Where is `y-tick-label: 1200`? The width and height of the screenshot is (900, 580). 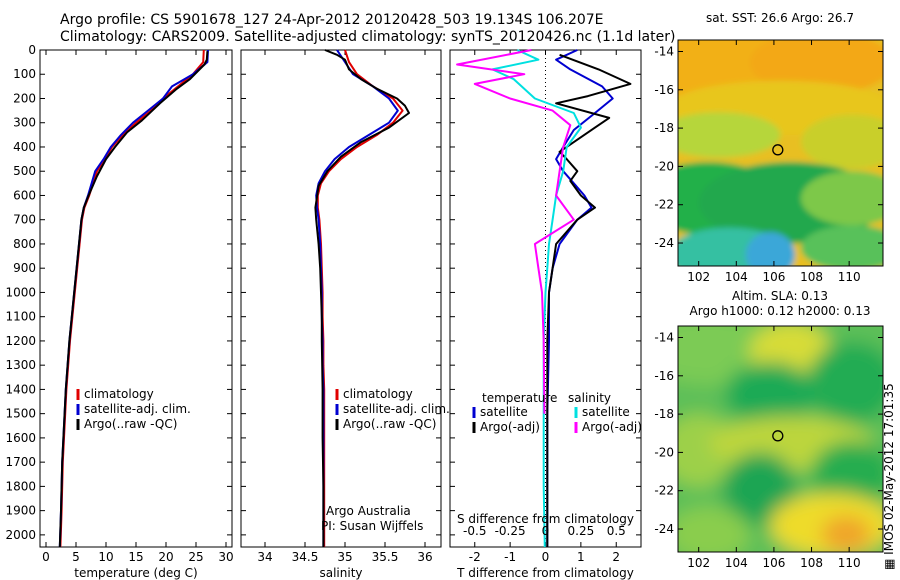
y-tick-label: 1200 is located at coordinates (20, 341).